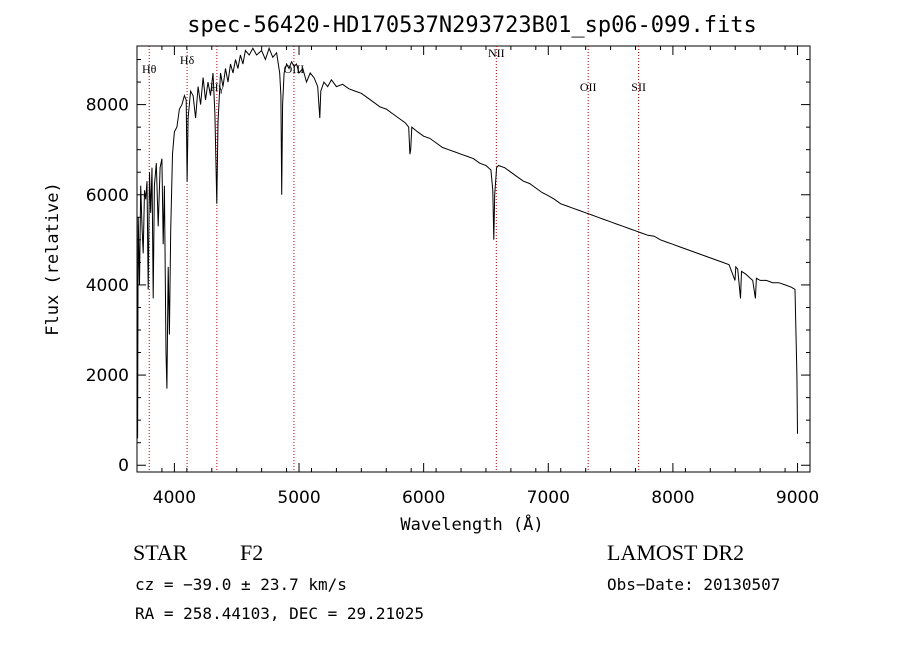 Image resolution: width=900 pixels, height=649 pixels. What do you see at coordinates (588, 87) in the screenshot?
I see `marker-label: OII` at bounding box center [588, 87].